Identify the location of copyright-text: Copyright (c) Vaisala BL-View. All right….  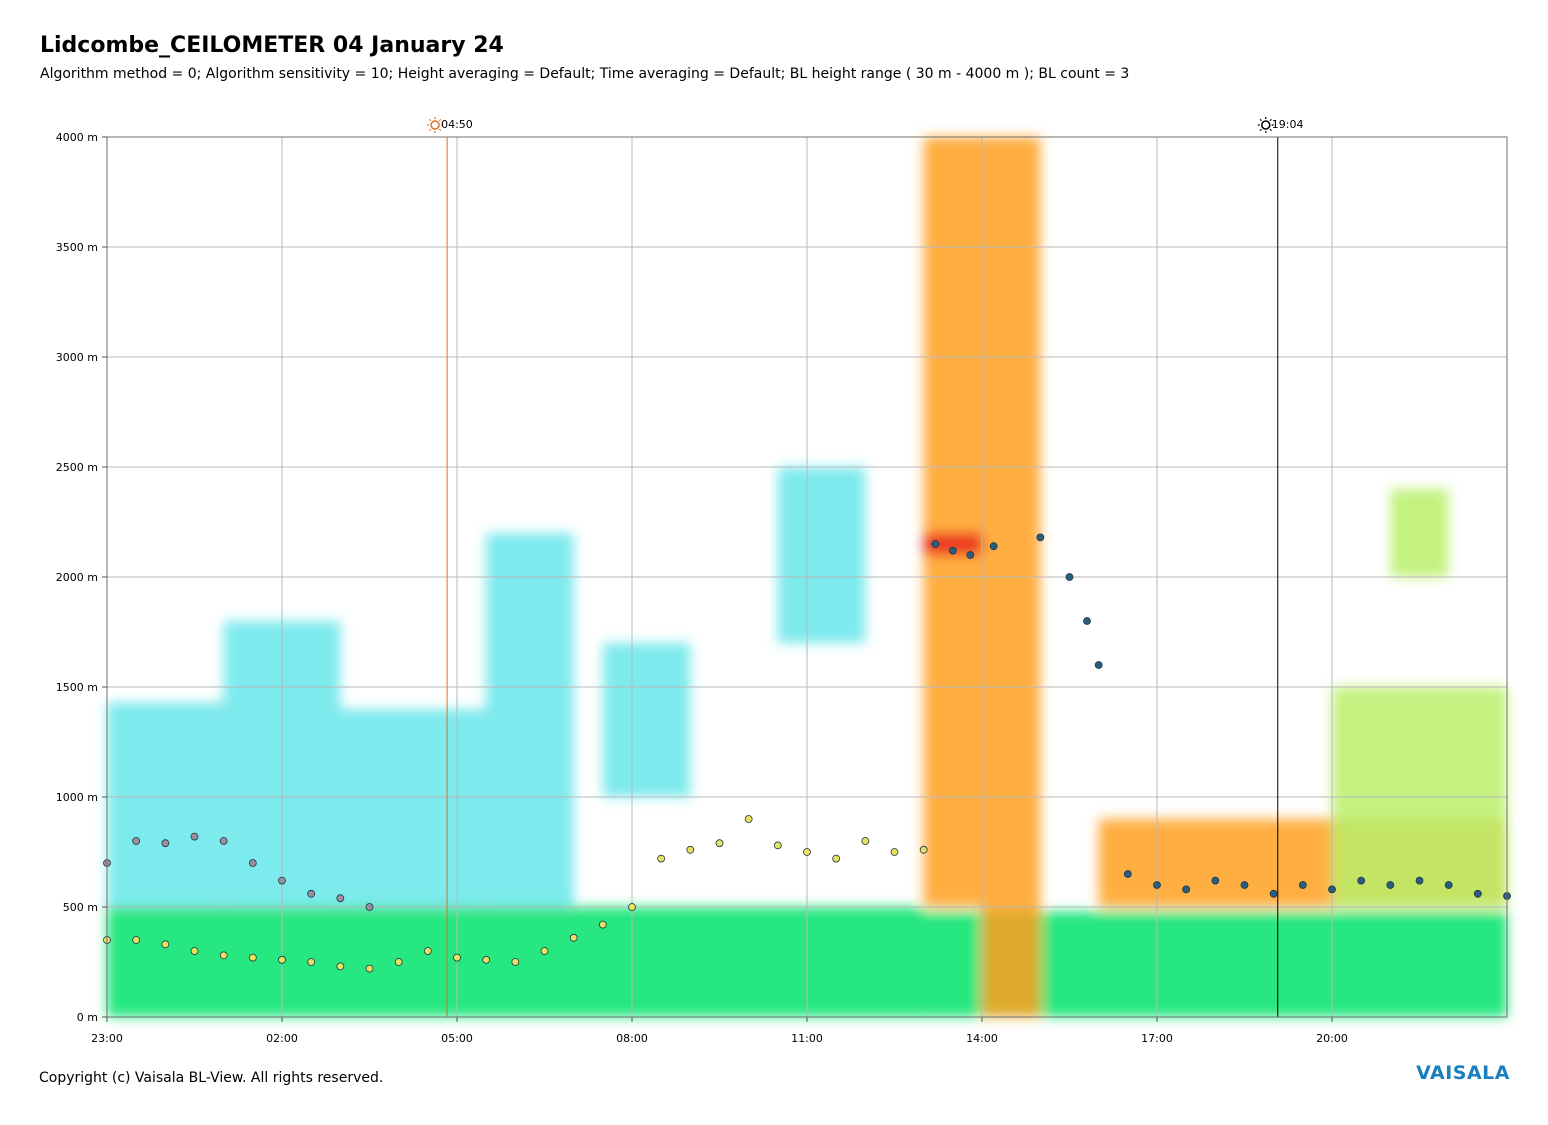
(211, 1078).